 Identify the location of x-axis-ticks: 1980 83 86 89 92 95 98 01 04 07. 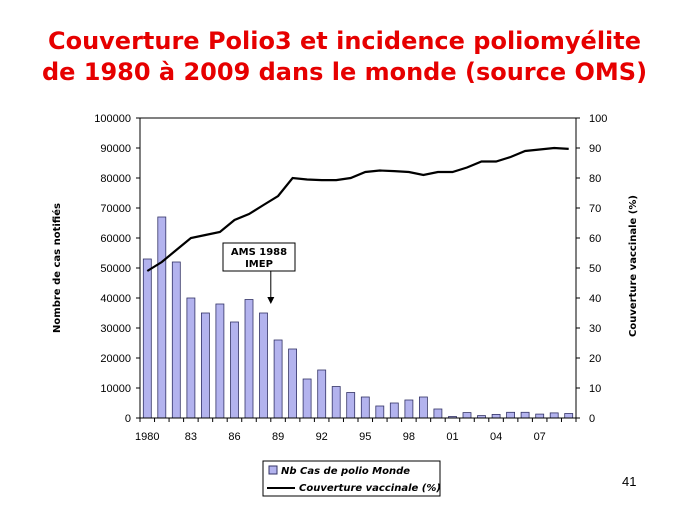
(356, 430).